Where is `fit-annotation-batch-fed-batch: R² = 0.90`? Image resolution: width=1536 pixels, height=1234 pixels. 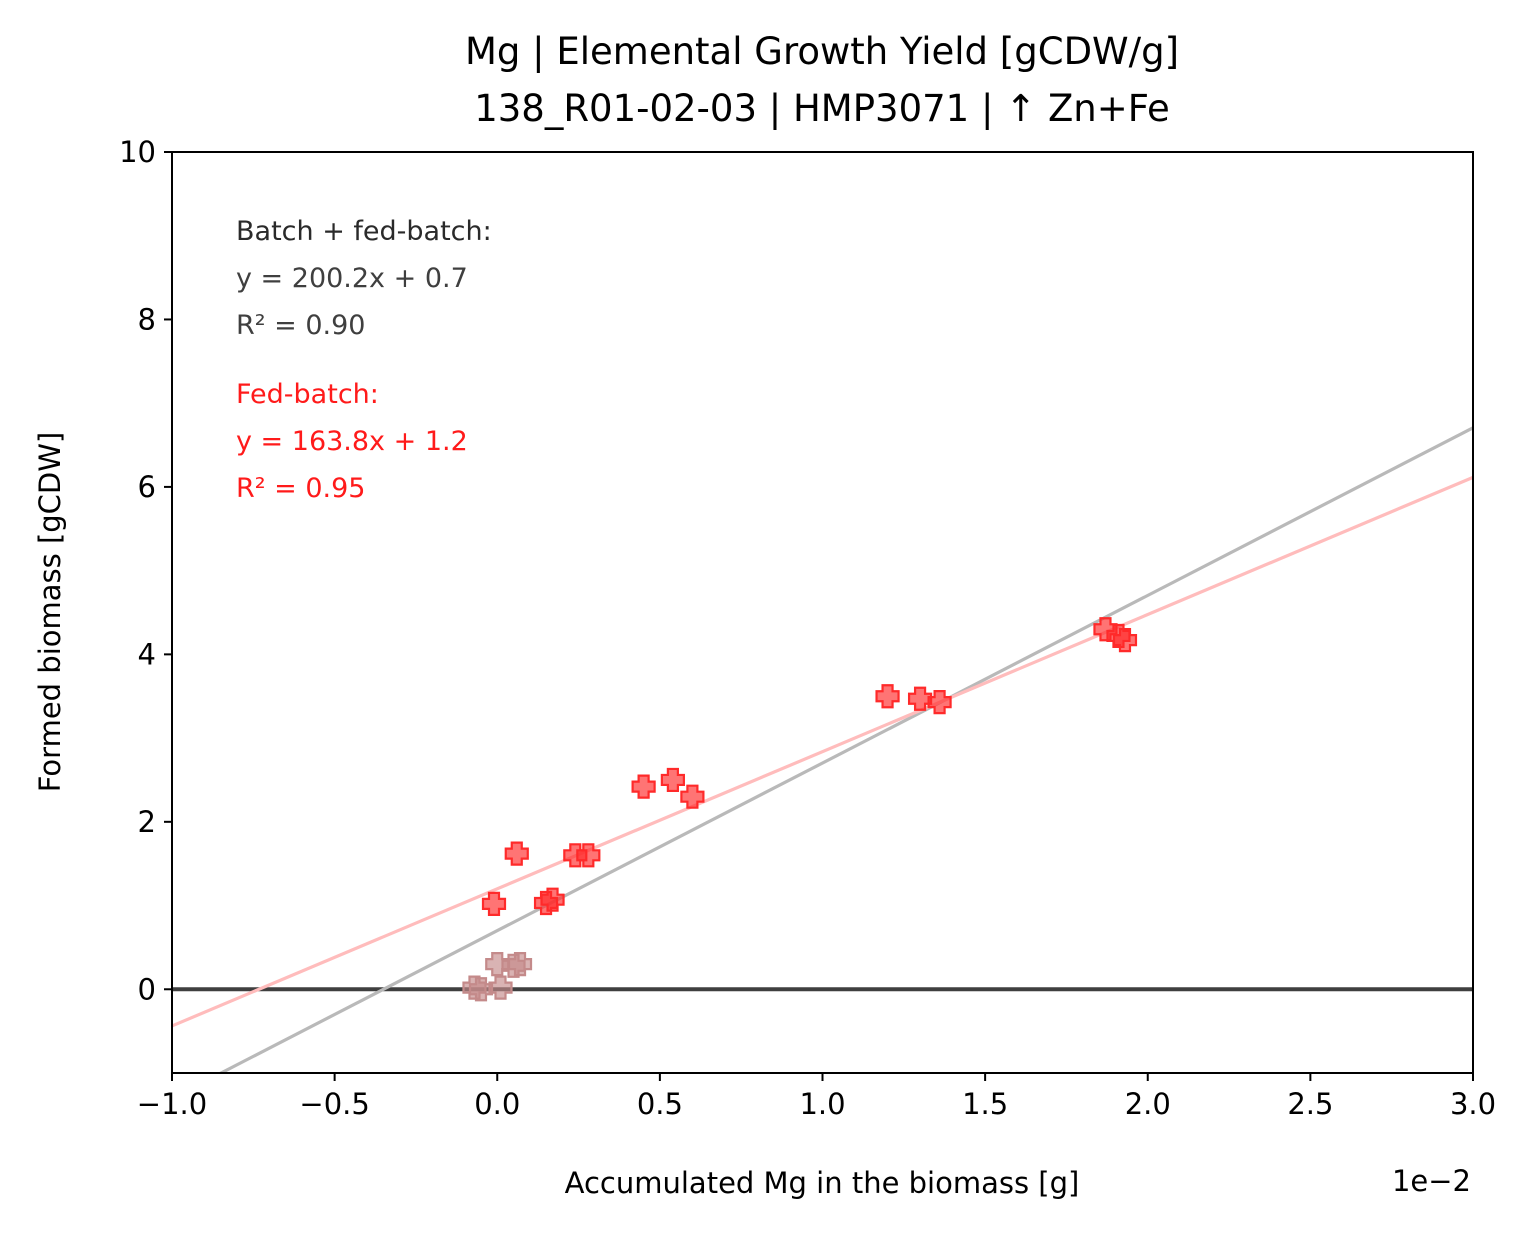 fit-annotation-batch-fed-batch: R² = 0.90 is located at coordinates (301, 325).